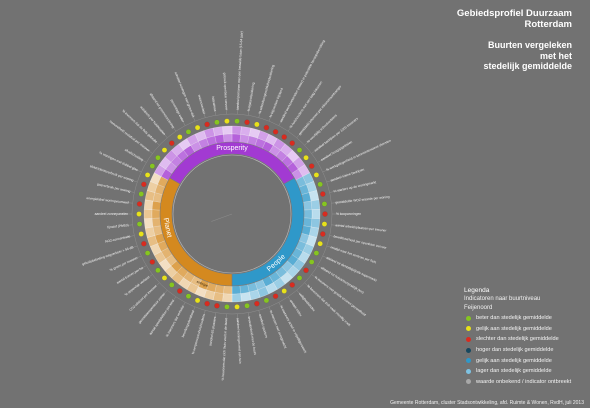 The height and width of the screenshot is (408, 590). What do you see at coordinates (263, 326) in the screenshot?
I see `indicator-label: aandeel sporters` at bounding box center [263, 326].